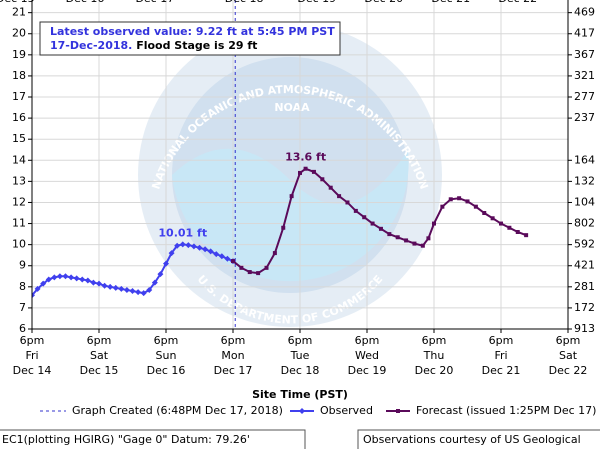  Describe the element at coordinates (19, 244) in the screenshot. I see `y-tick-label: 10` at that location.